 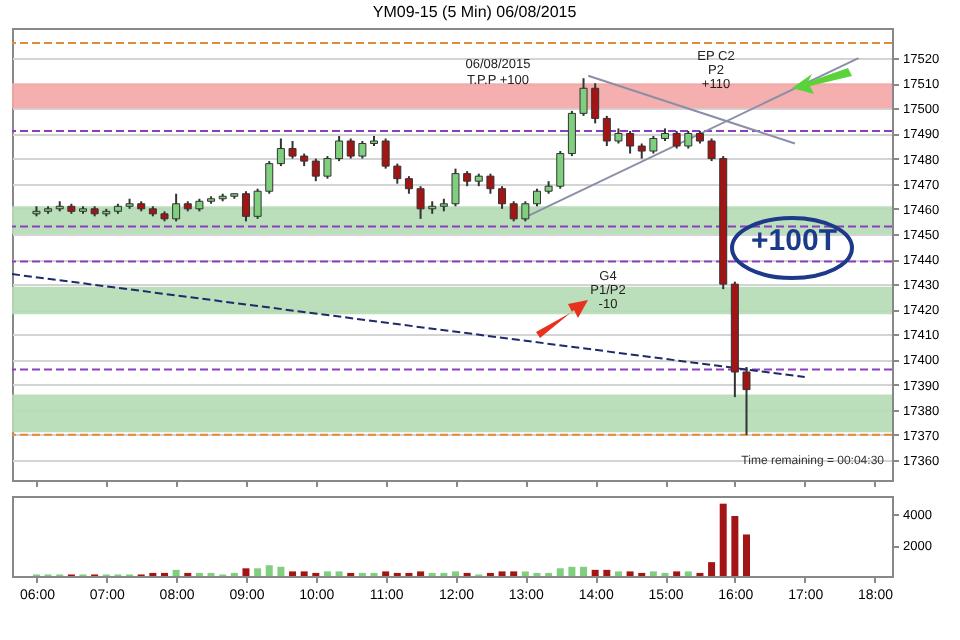 What do you see at coordinates (794, 241) in the screenshot?
I see `annotation: +100T` at bounding box center [794, 241].